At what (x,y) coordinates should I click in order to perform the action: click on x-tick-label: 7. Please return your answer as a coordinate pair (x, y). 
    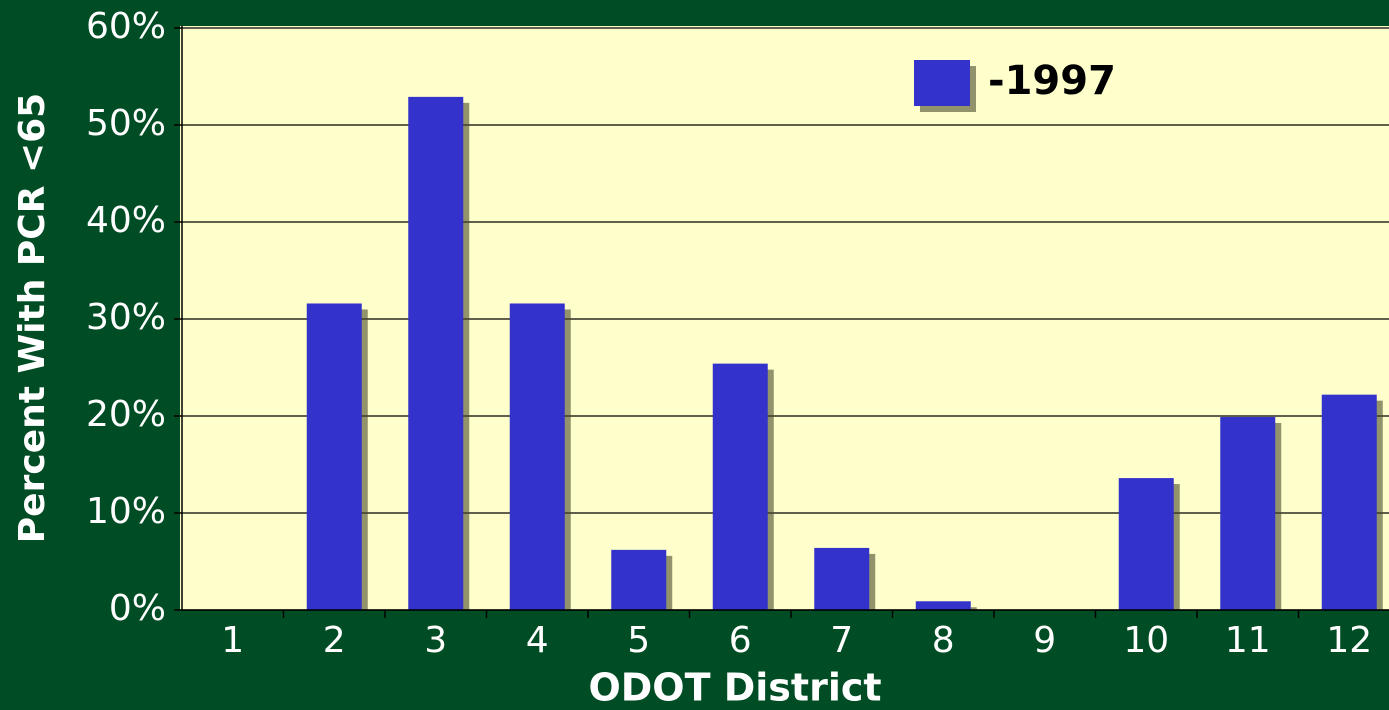
    Looking at the image, I should click on (841, 640).